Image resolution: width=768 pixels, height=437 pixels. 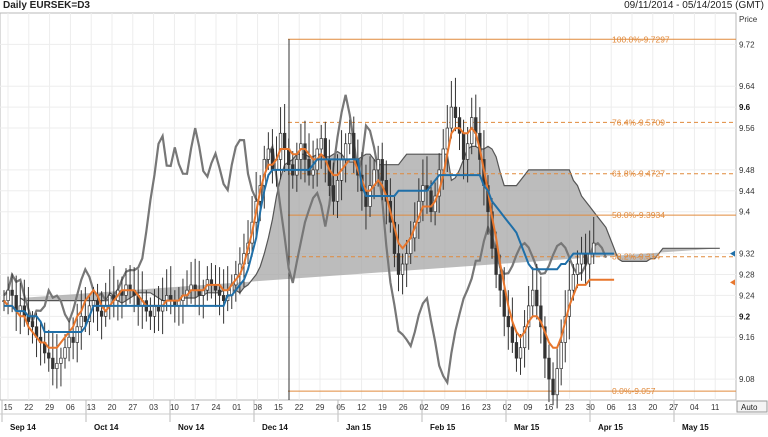 What do you see at coordinates (340, 407) in the screenshot?
I see `x-tick-label: 05` at bounding box center [340, 407].